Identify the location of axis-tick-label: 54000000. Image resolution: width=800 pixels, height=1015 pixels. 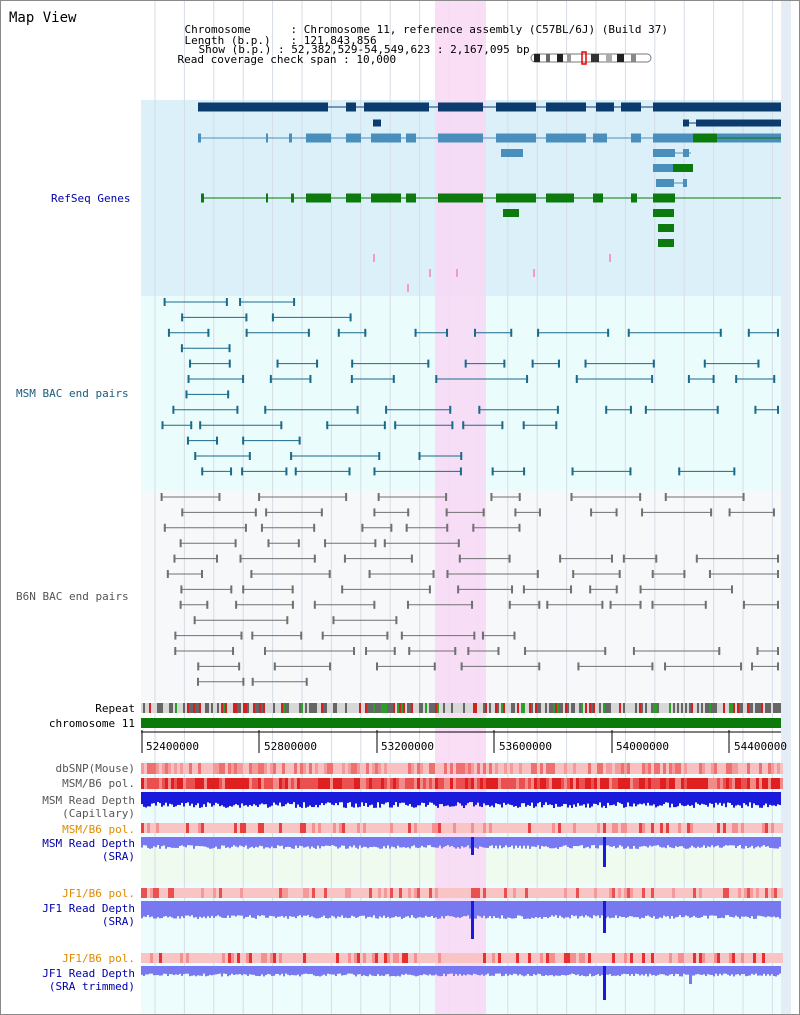
(642, 746).